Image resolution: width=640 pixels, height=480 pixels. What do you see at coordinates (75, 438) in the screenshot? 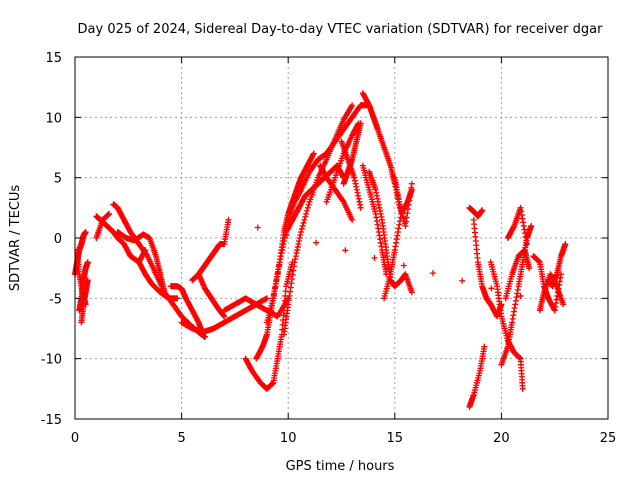
I see `x-tick-label: 0` at bounding box center [75, 438].